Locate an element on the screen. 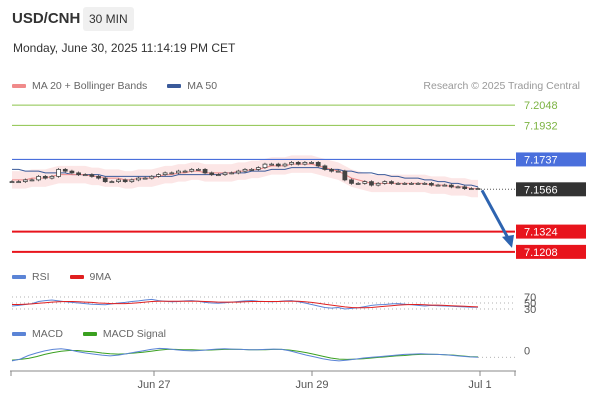 The image size is (590, 400). legend-swatch-macd is located at coordinates (19, 334).